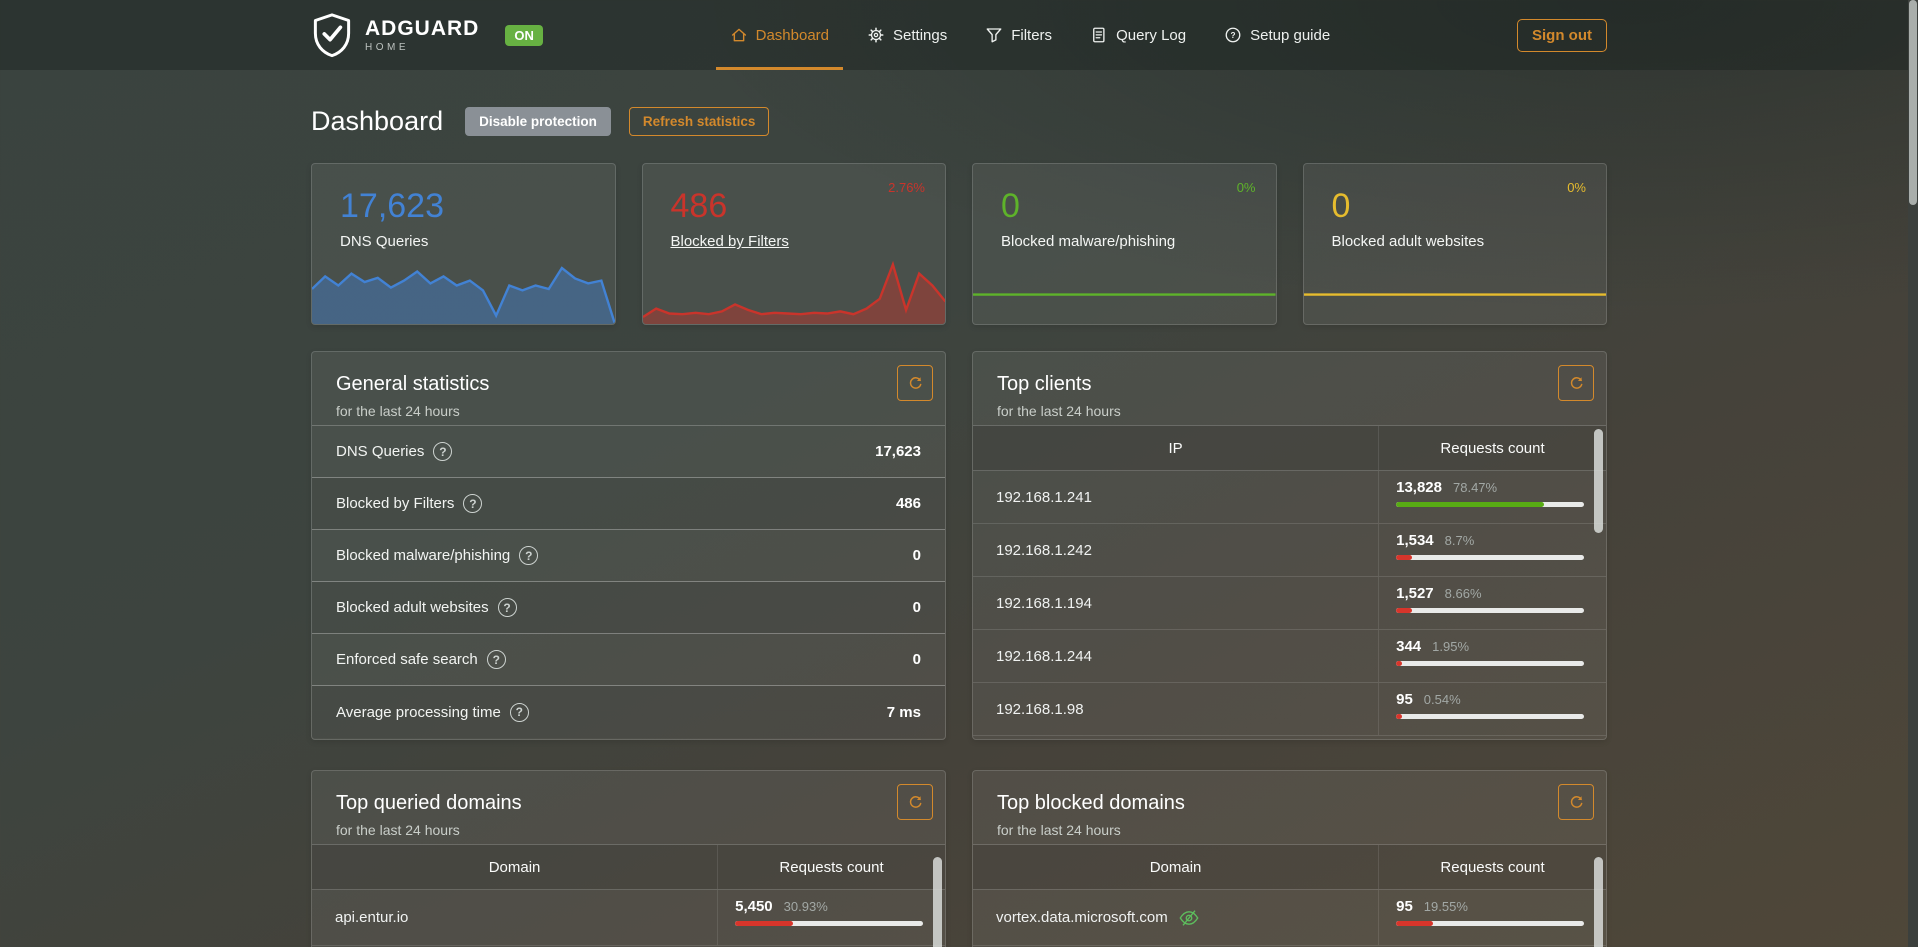 The height and width of the screenshot is (947, 1918). What do you see at coordinates (1415, 593) in the screenshot?
I see `request-count: 1,527` at bounding box center [1415, 593].